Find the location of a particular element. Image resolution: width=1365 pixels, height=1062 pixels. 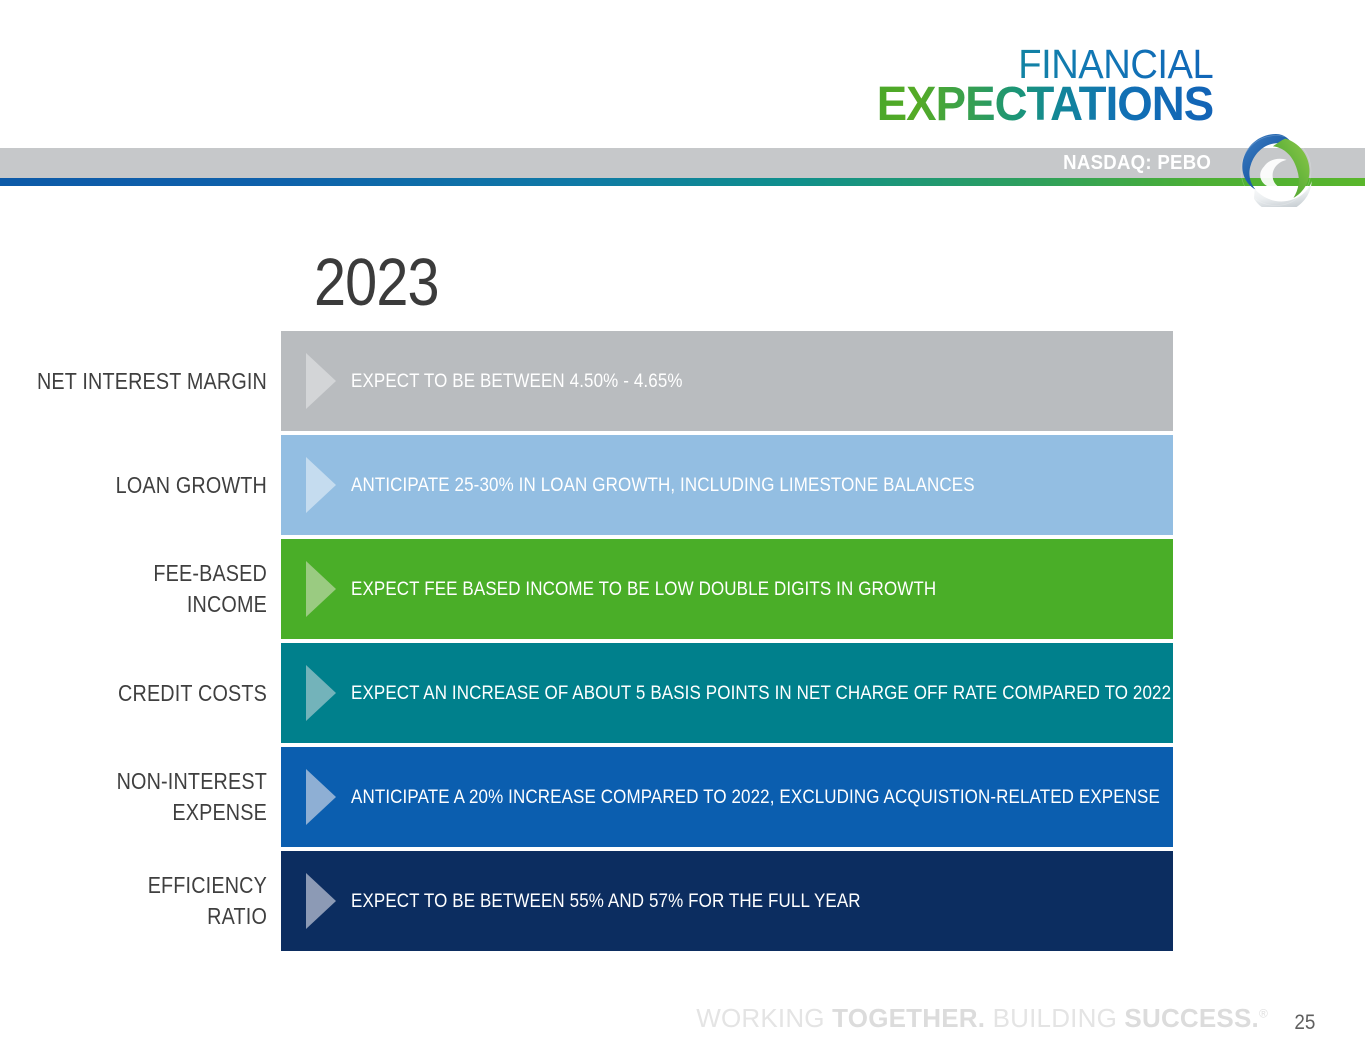

slide-title-line-1: FINANCIAL is located at coordinates (1048, 64).